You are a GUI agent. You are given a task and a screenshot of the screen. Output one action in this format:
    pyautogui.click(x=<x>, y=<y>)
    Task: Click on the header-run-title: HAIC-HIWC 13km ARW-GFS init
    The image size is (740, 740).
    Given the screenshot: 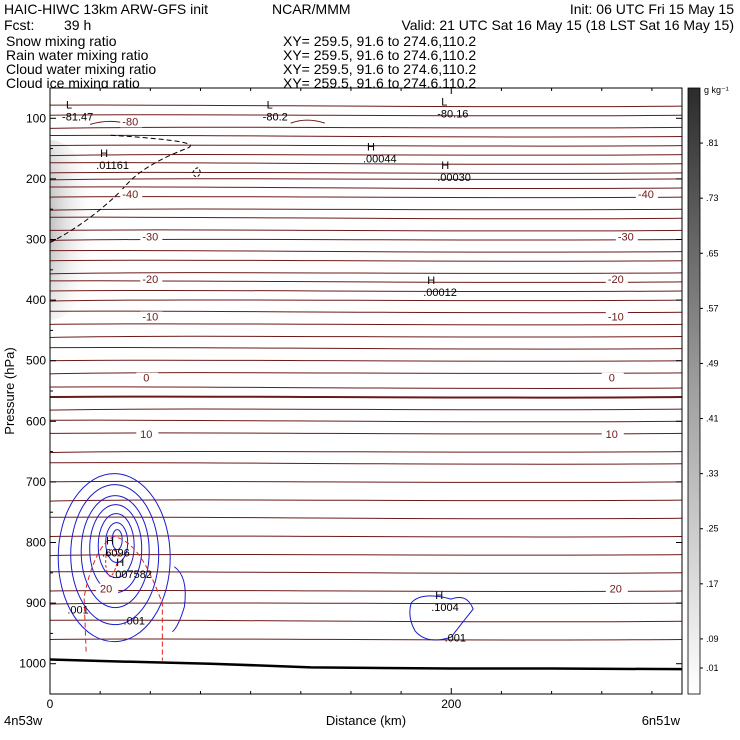 What is the action you would take?
    pyautogui.click(x=106, y=9)
    